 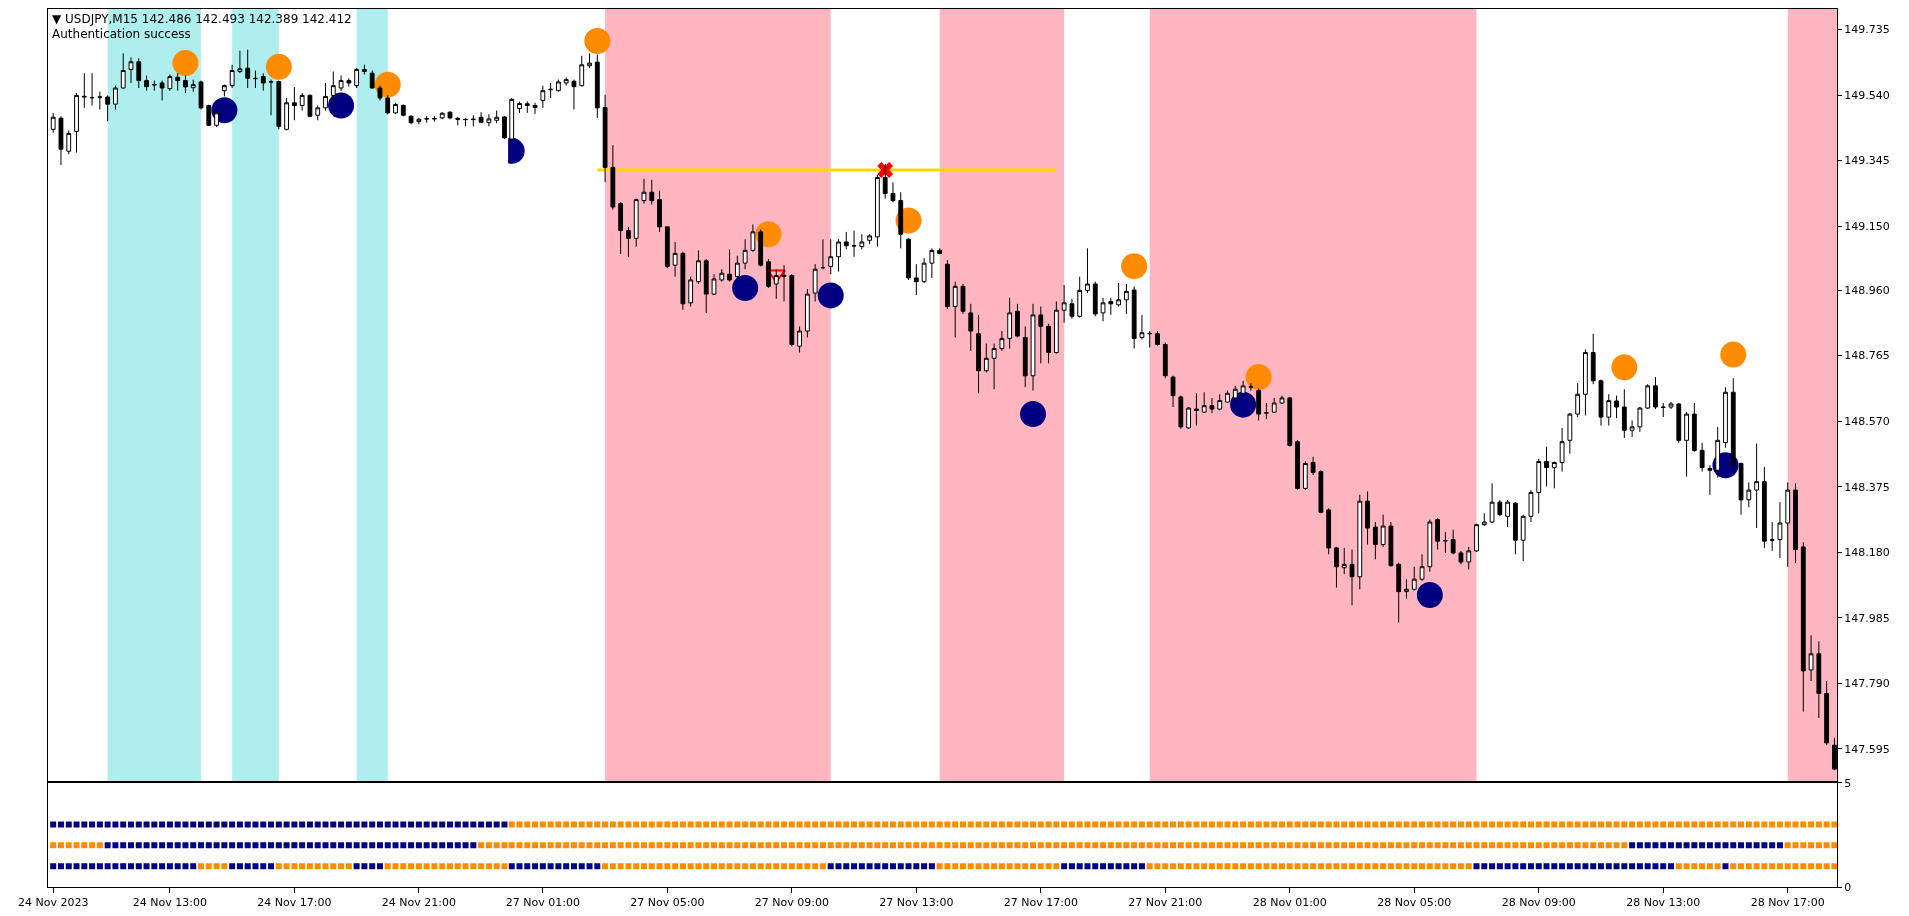 What do you see at coordinates (1787, 903) in the screenshot?
I see `x-tick-label: 28 Nov 17:00` at bounding box center [1787, 903].